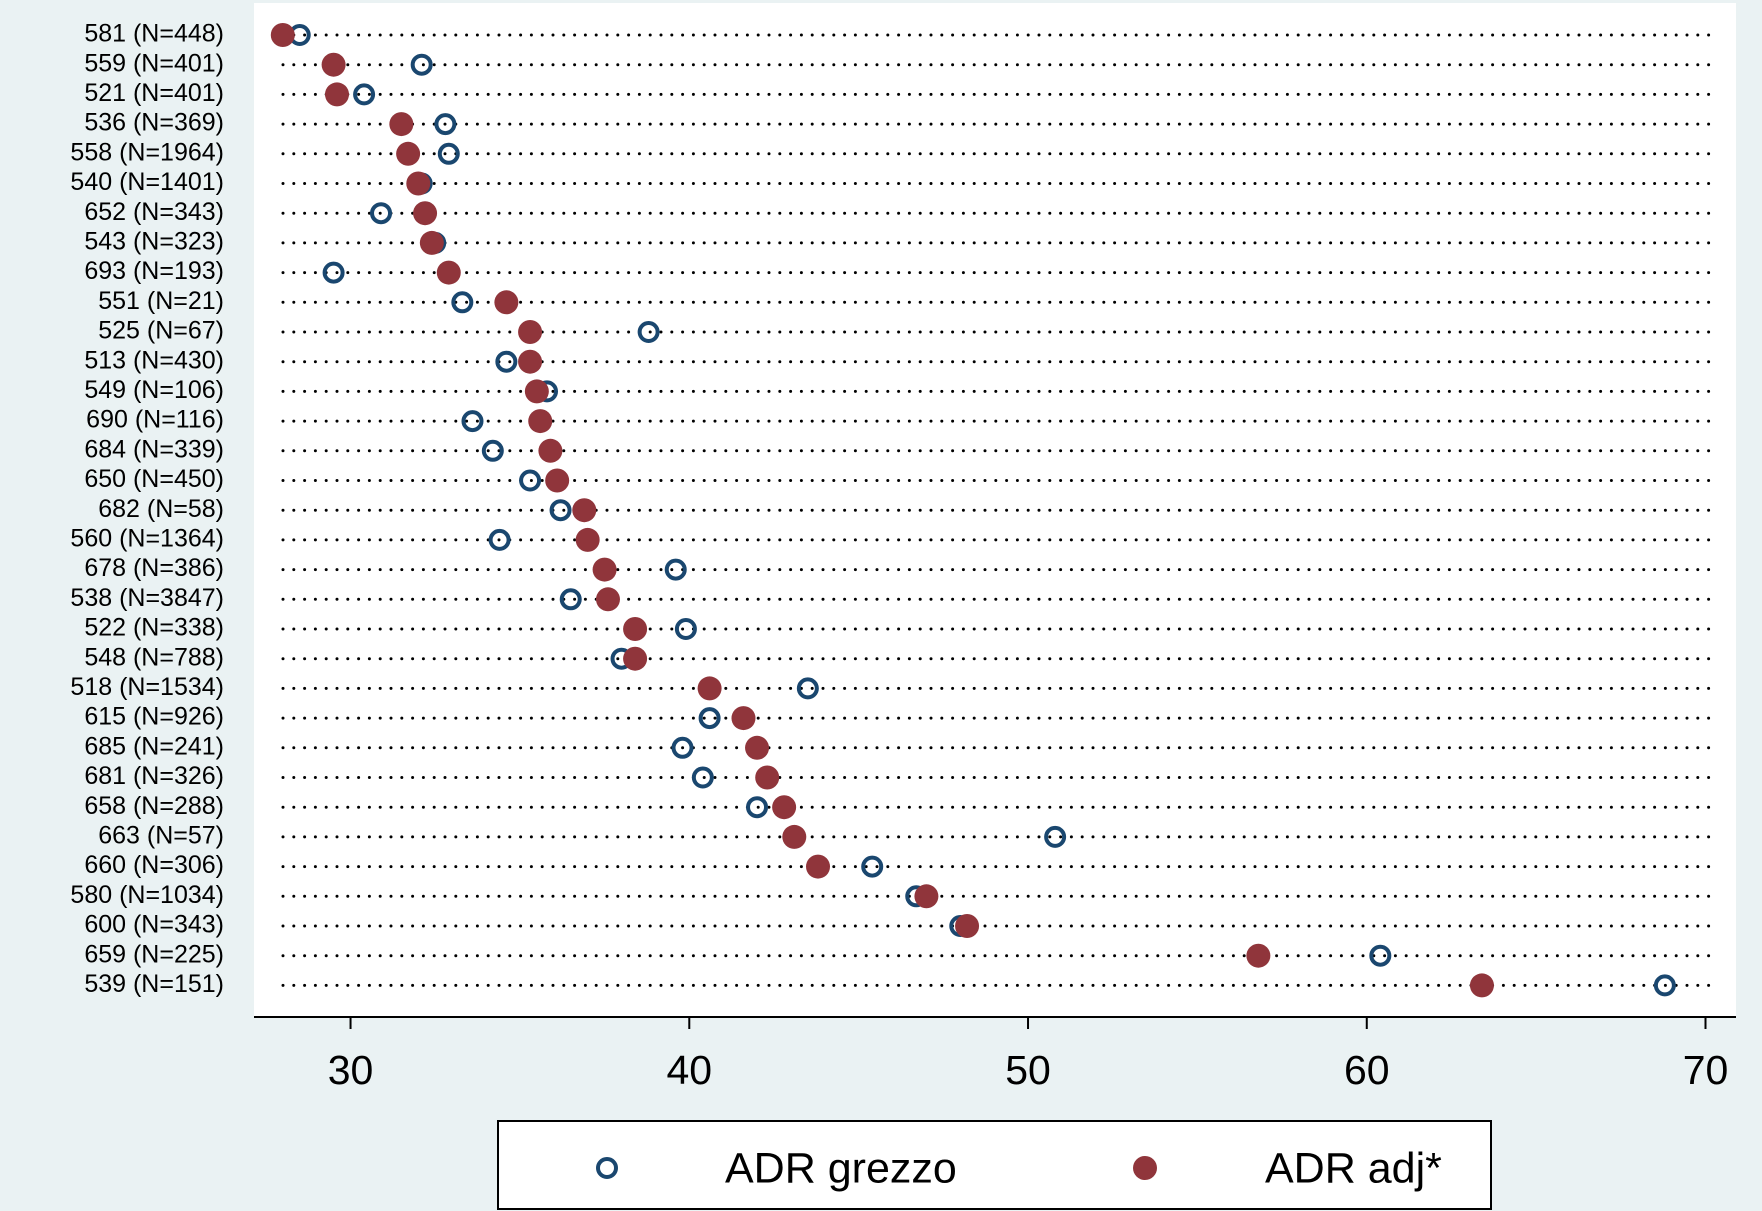  Describe the element at coordinates (154, 657) in the screenshot. I see `y-tick-label: 548 (N=788)` at that location.